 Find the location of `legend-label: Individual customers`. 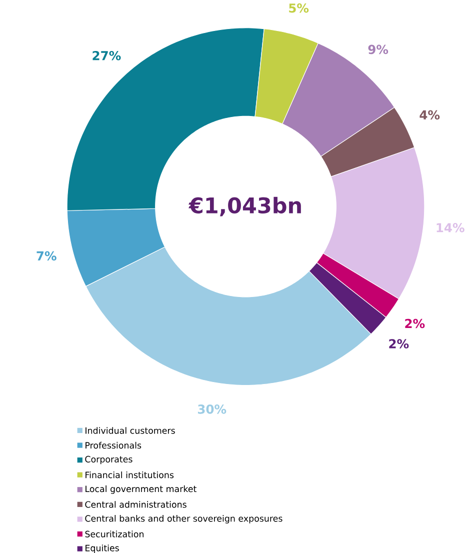

legend-label: Individual customers is located at coordinates (130, 430).